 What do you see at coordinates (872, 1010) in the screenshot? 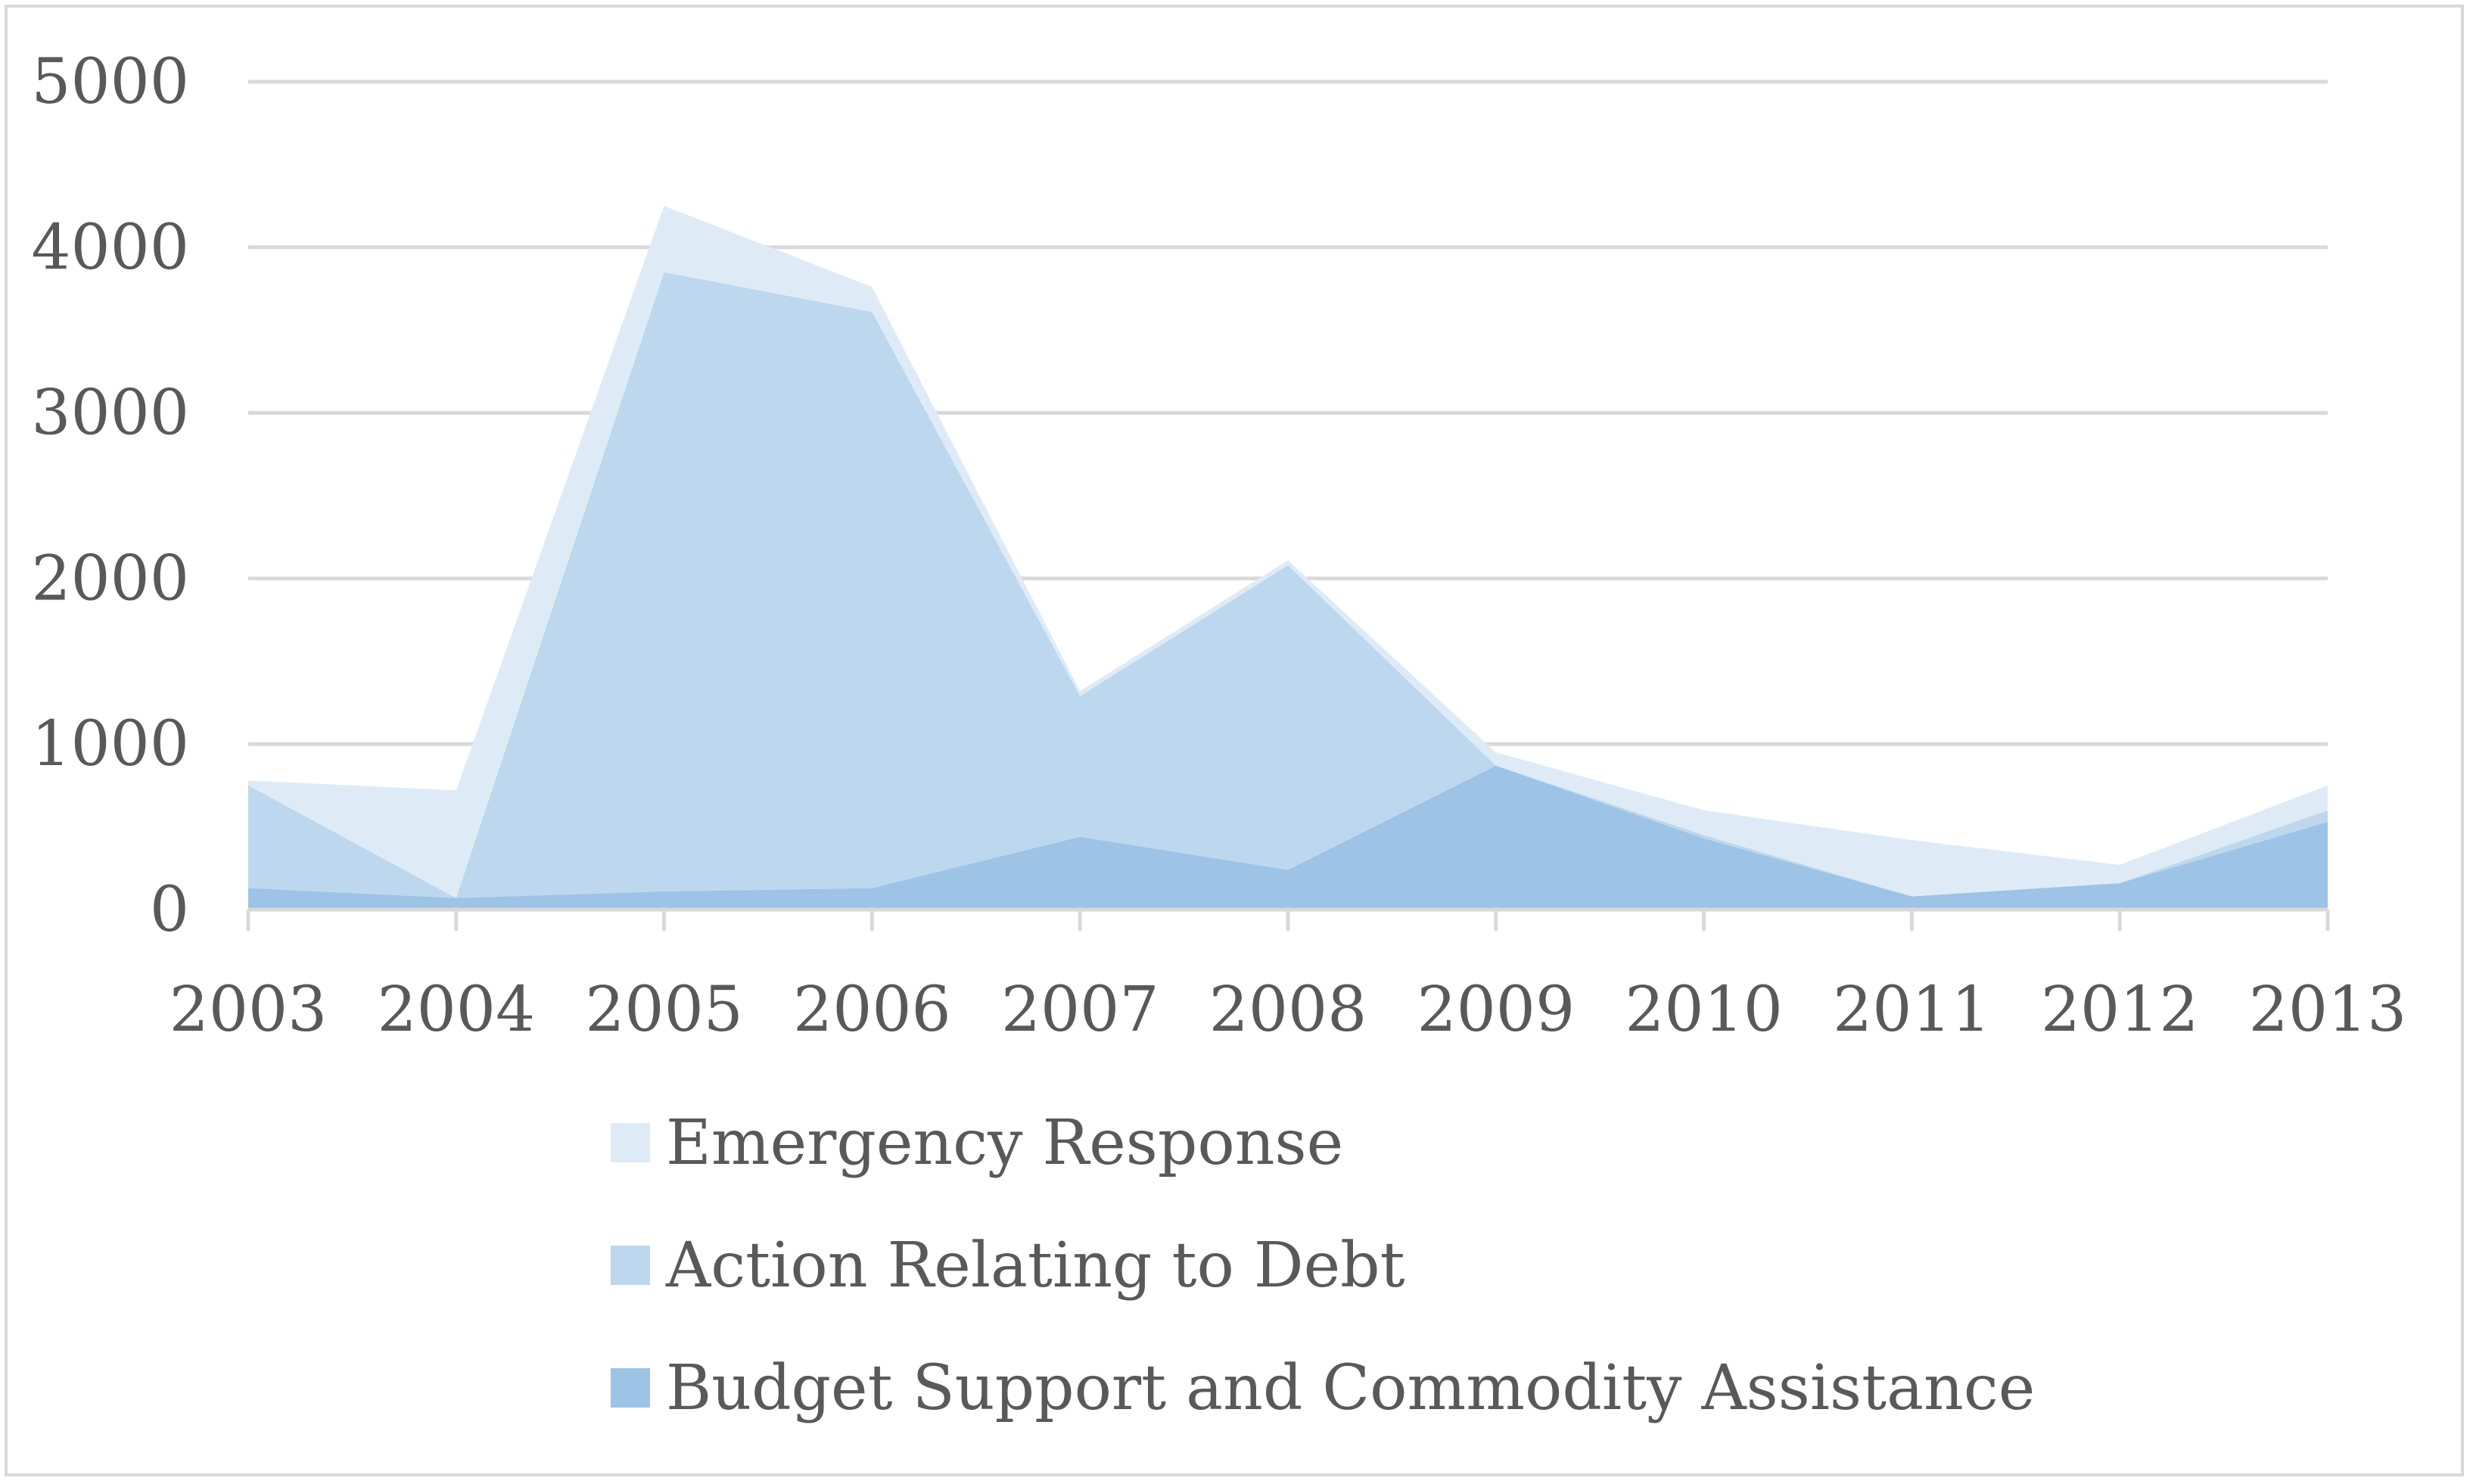
I see `x-tick-label-2006: 2006` at bounding box center [872, 1010].